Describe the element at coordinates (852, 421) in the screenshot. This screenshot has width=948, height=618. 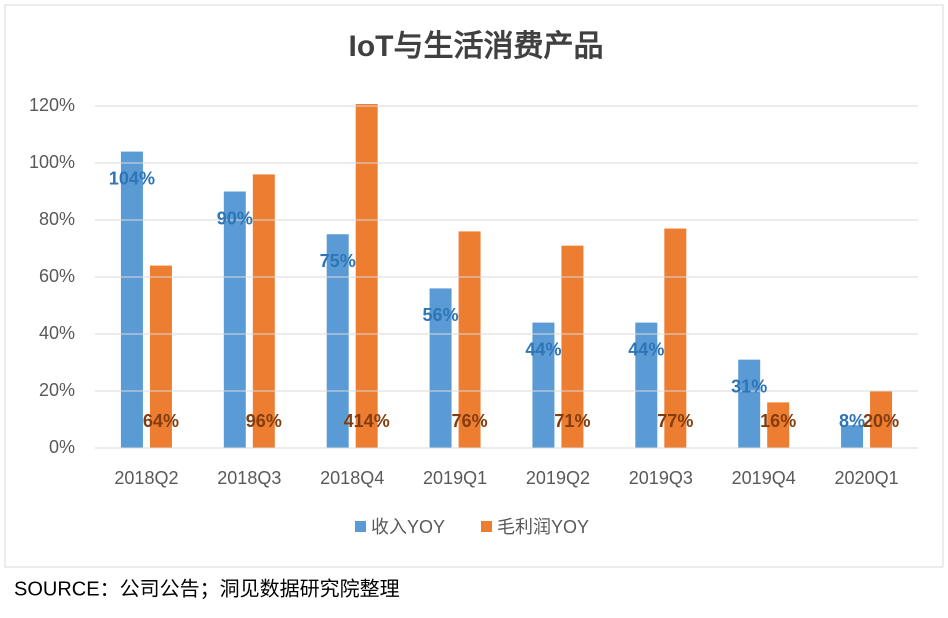
I see `value-label: 8%` at that location.